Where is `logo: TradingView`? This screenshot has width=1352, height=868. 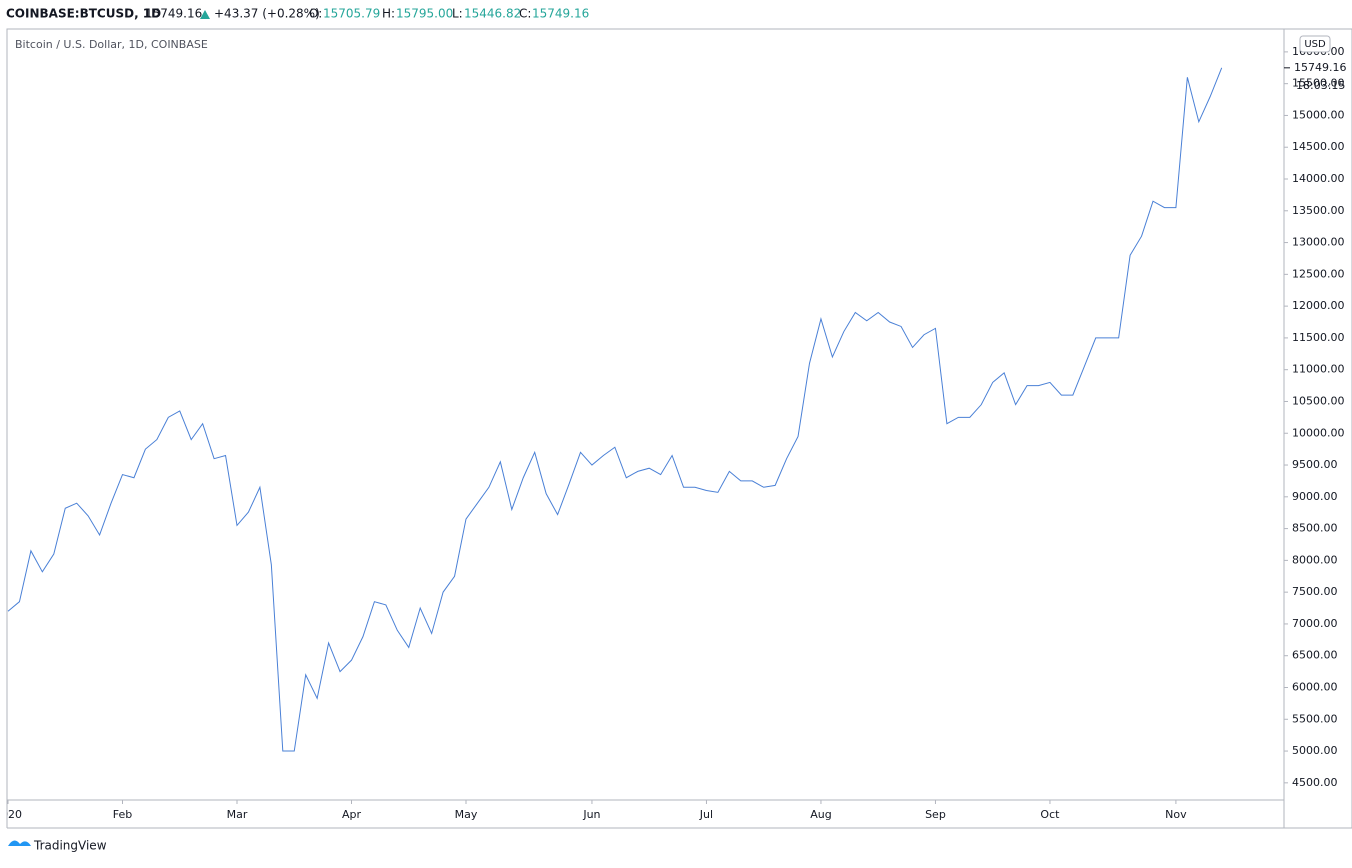
logo: TradingView is located at coordinates (57, 846).